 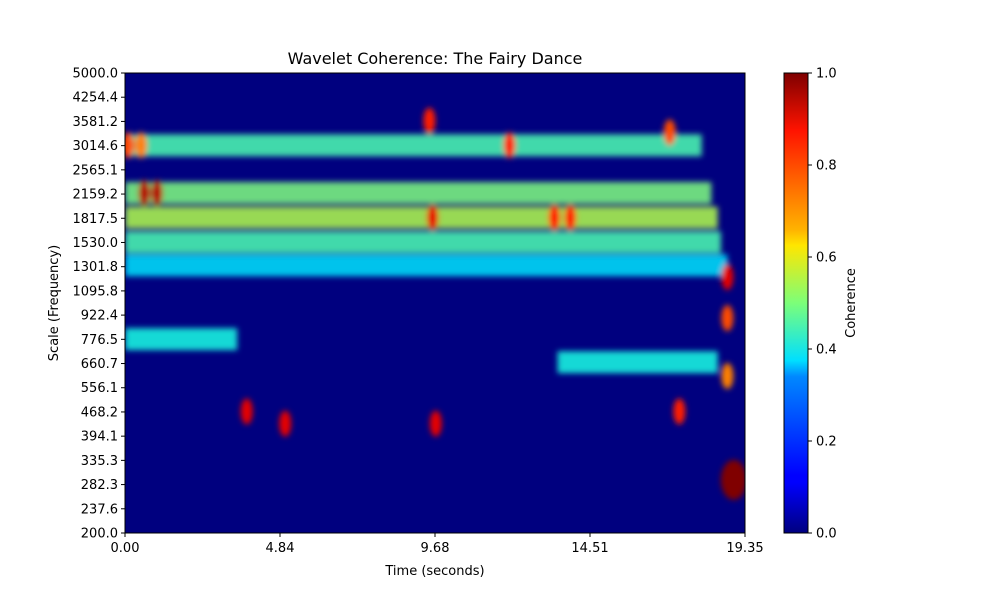 What do you see at coordinates (99, 534) in the screenshot?
I see `y-tick-label: 200.0` at bounding box center [99, 534].